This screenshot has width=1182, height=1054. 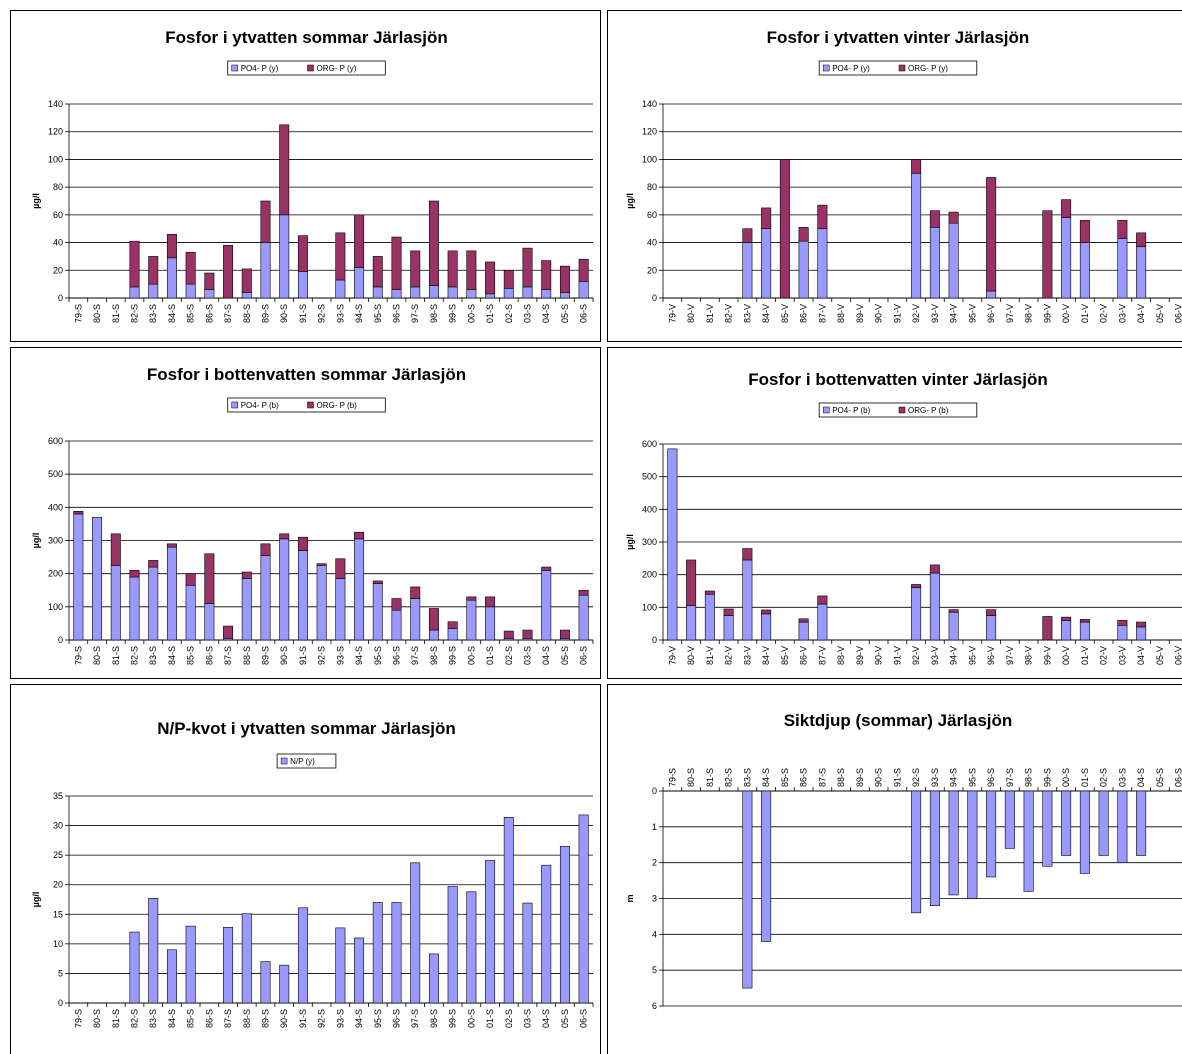 I want to click on x-tick-label: 92-S, so click(x=322, y=313).